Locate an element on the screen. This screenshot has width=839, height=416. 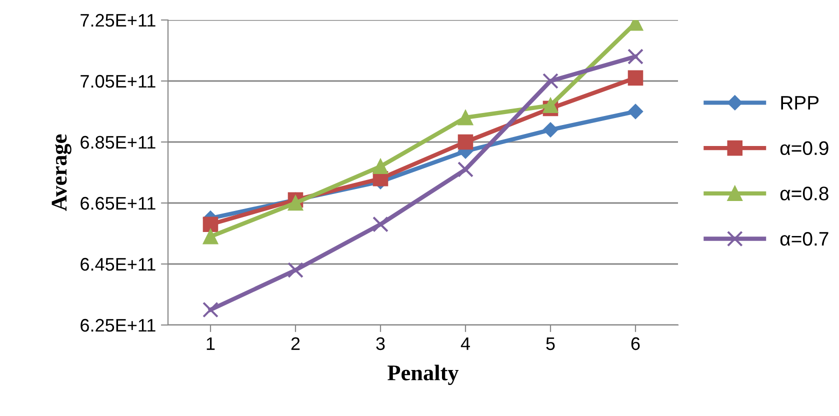
legend-label: α=0.7 is located at coordinates (804, 239).